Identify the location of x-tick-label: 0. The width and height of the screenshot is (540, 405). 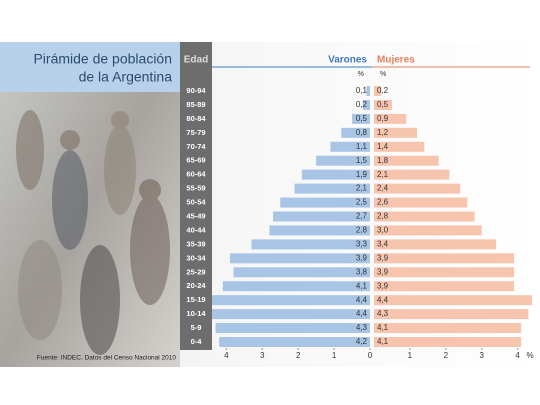
(370, 355).